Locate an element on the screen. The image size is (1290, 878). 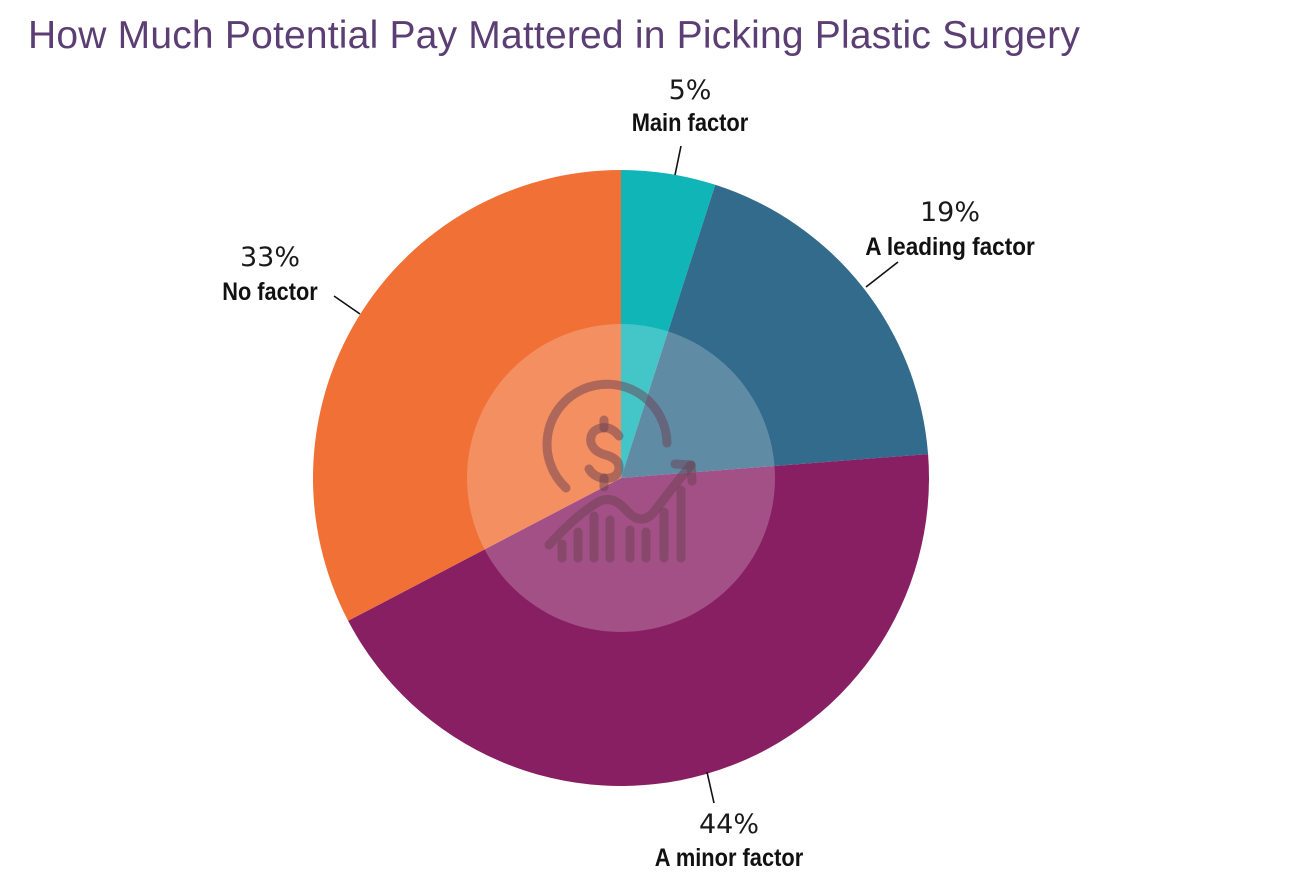
dollar-growth-icon is located at coordinates (619, 471).